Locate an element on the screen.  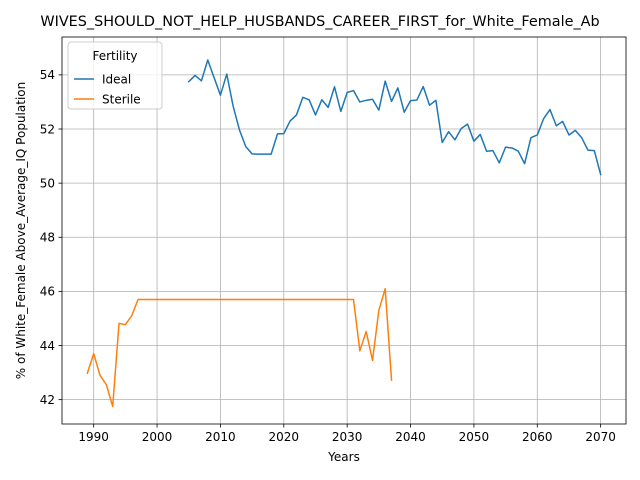
y-tick-label: 48 is located at coordinates (47, 238).